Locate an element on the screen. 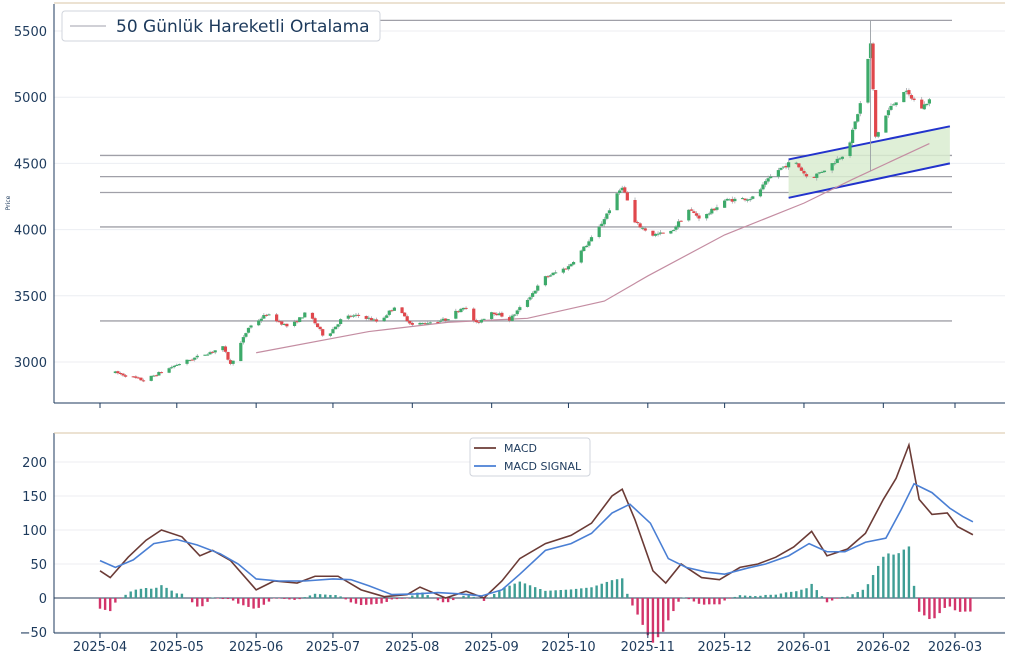  price-legend-box is located at coordinates (221, 26).